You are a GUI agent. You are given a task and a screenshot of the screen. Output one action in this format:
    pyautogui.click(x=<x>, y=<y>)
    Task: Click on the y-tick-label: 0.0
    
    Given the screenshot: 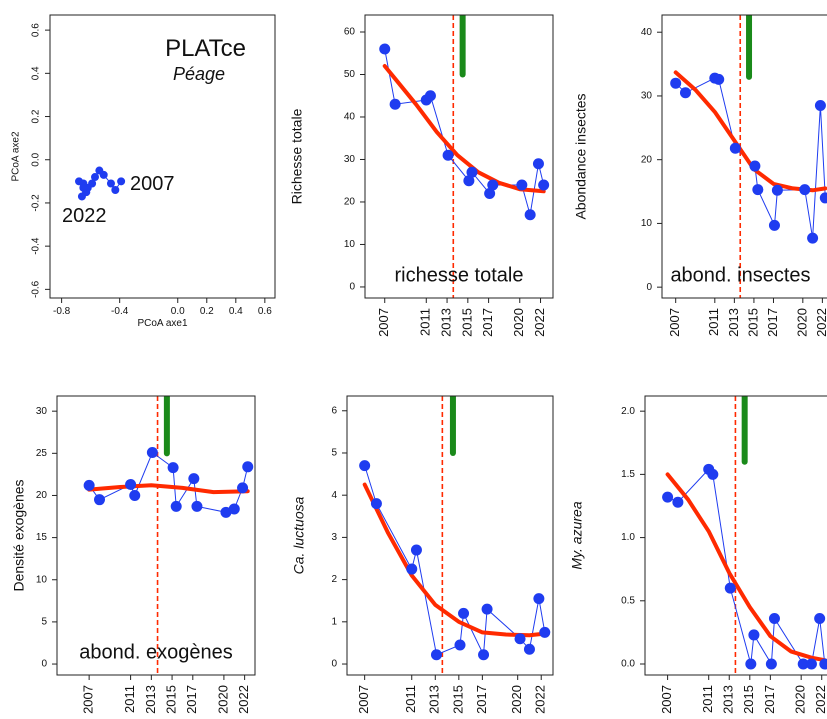 What is the action you would take?
    pyautogui.click(x=36, y=159)
    